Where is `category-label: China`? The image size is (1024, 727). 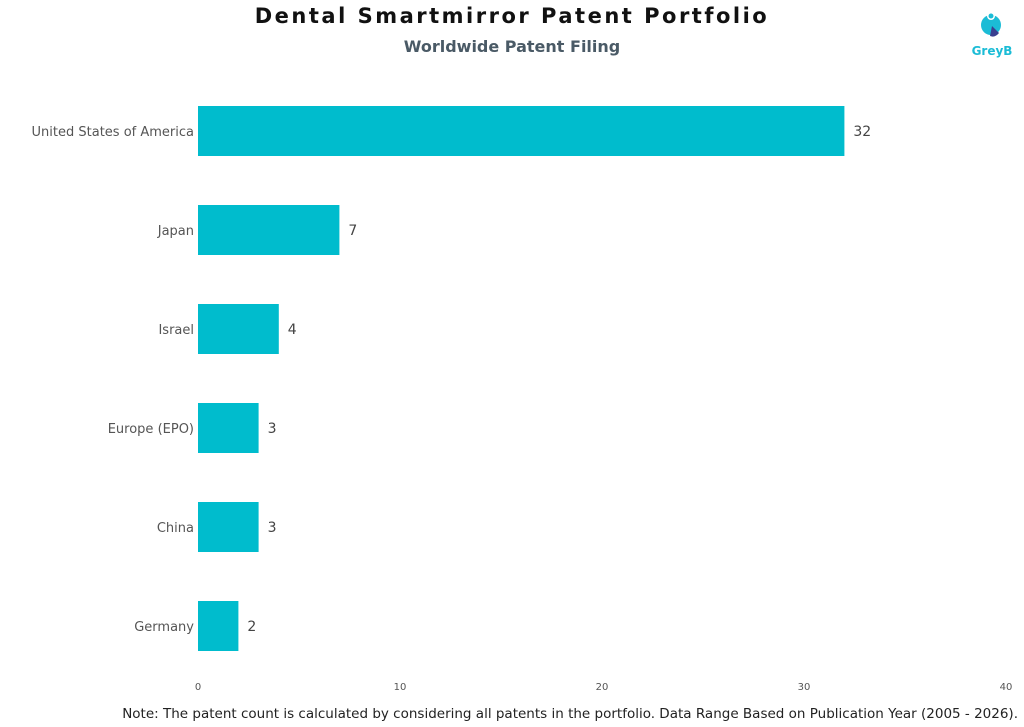
category-label: China is located at coordinates (175, 528).